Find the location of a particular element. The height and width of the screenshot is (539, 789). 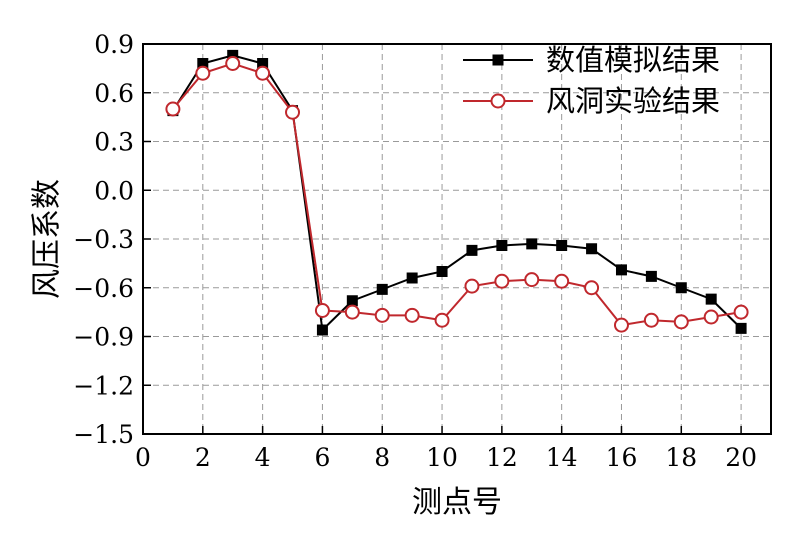

y-axis-title: 风压系数 is located at coordinates (47, 239).